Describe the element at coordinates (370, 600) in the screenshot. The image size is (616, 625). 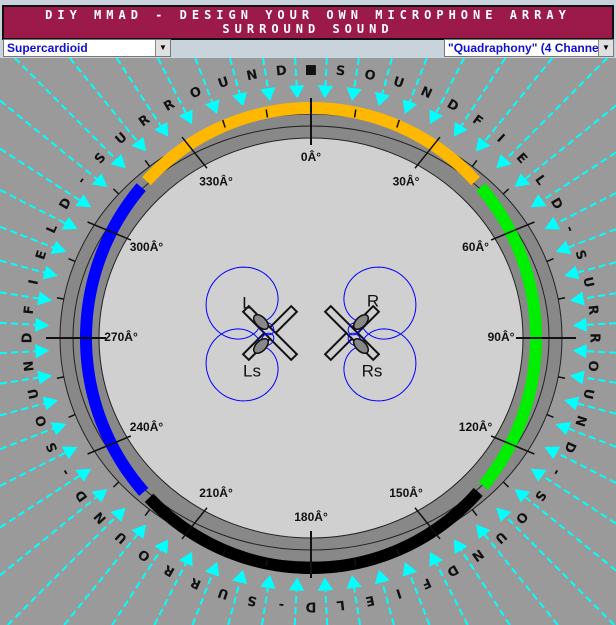
I see `ring-letter: E` at that location.